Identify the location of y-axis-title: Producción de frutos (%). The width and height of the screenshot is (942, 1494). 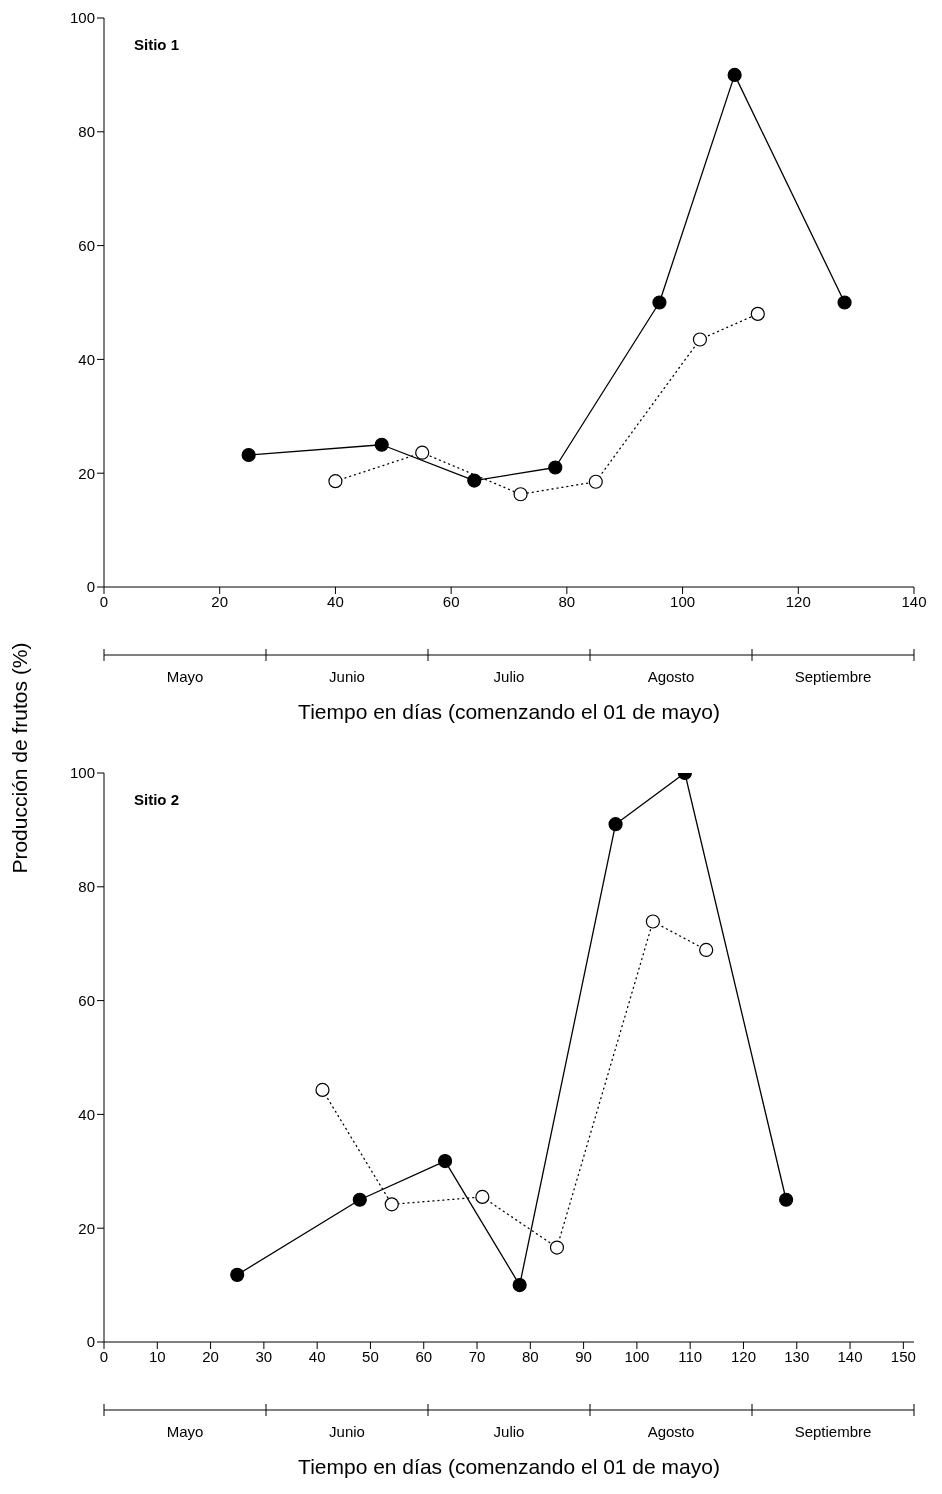
(20, 758).